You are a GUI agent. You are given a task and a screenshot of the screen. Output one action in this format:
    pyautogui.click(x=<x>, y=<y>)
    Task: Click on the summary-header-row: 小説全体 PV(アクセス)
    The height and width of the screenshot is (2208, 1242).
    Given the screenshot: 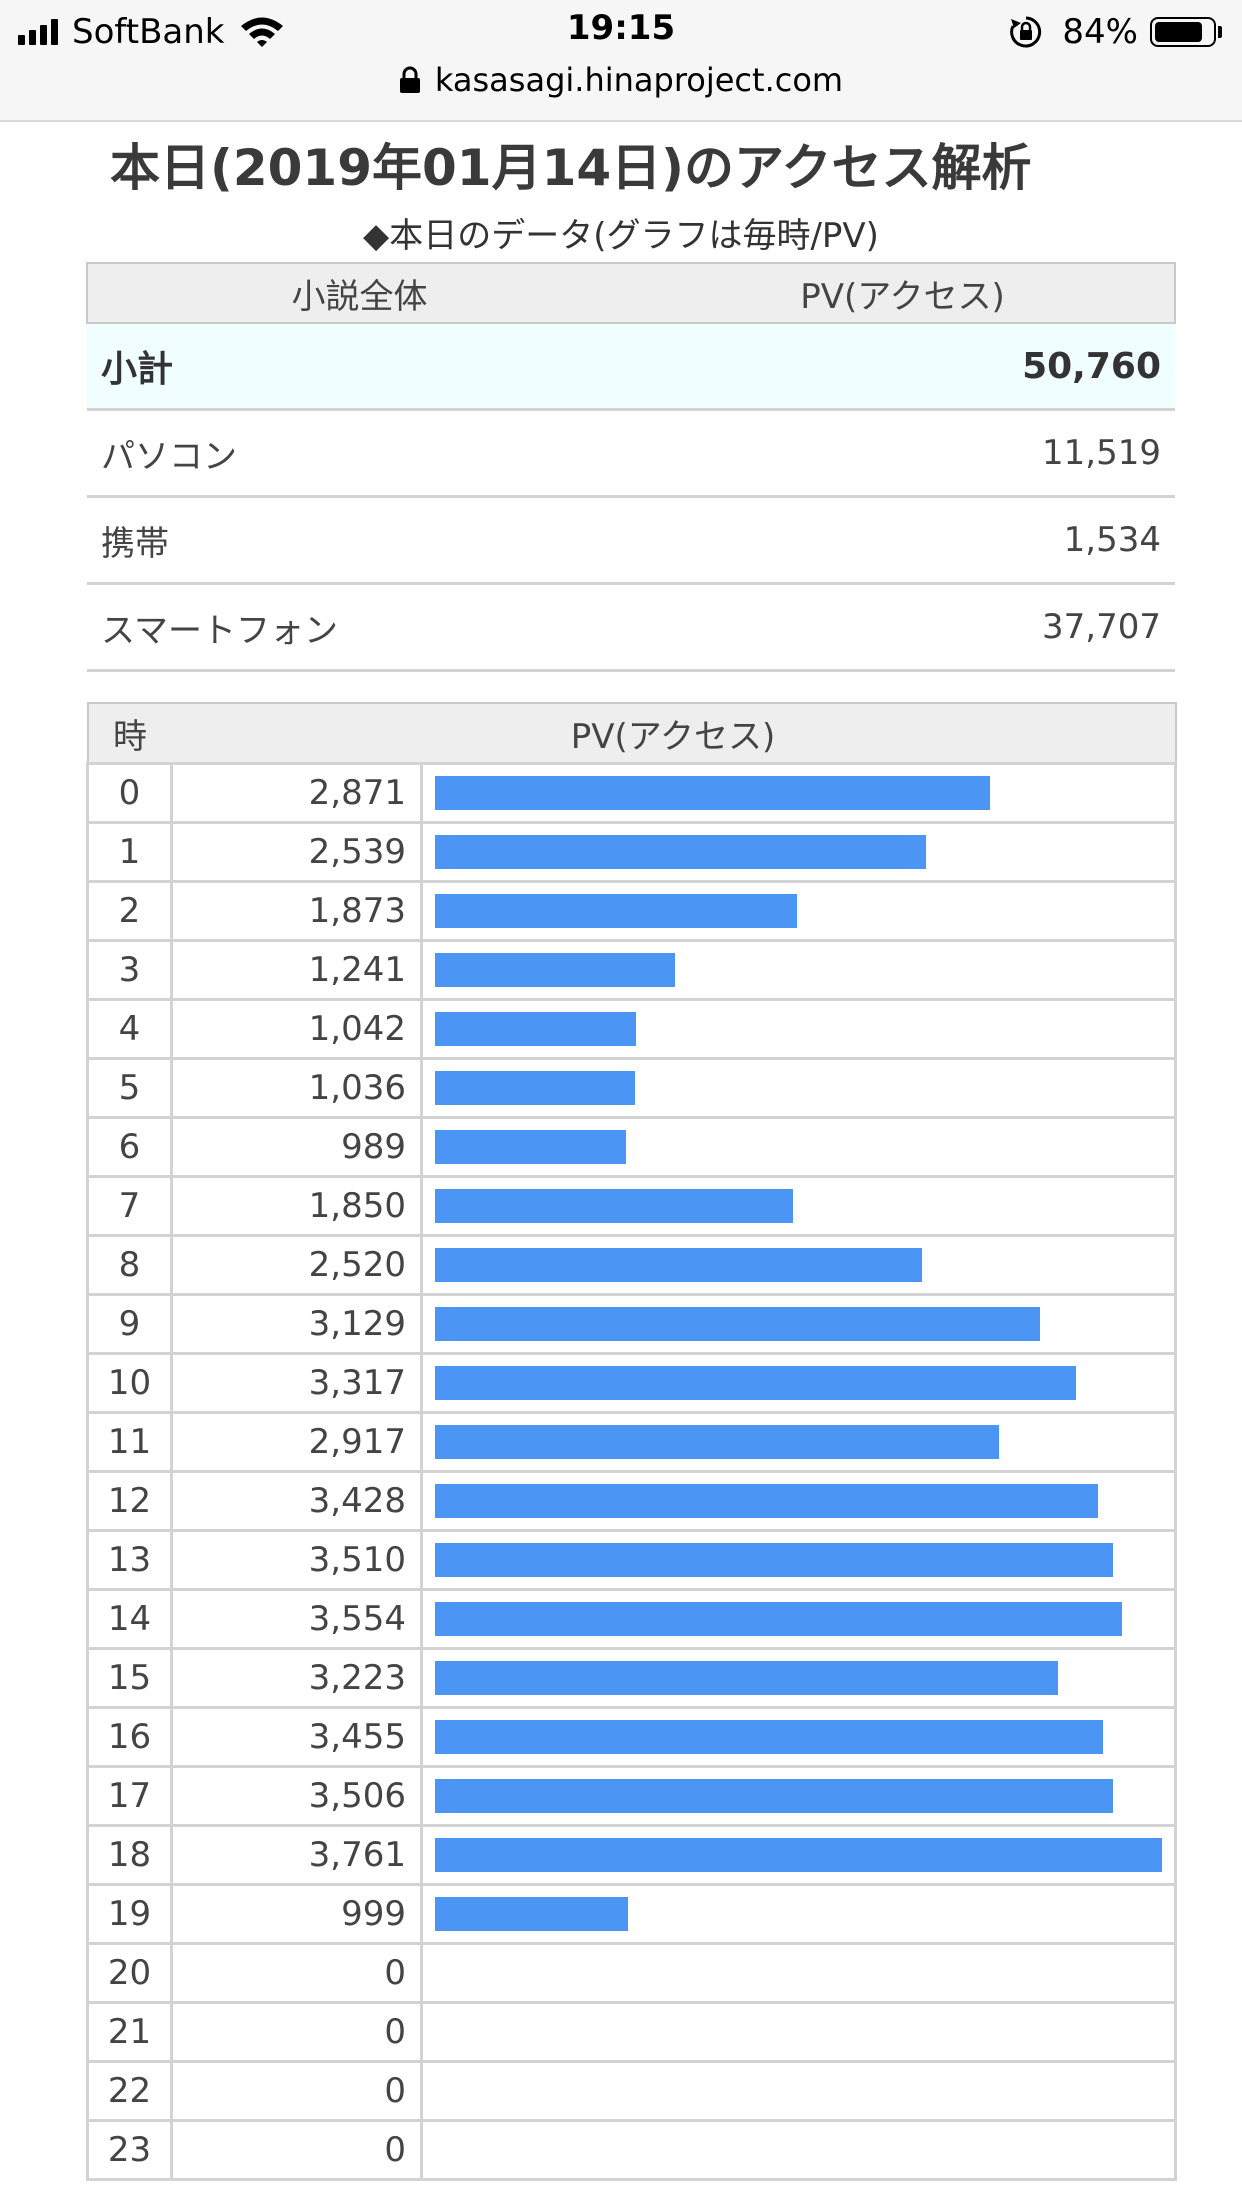 What is the action you would take?
    pyautogui.click(x=631, y=293)
    